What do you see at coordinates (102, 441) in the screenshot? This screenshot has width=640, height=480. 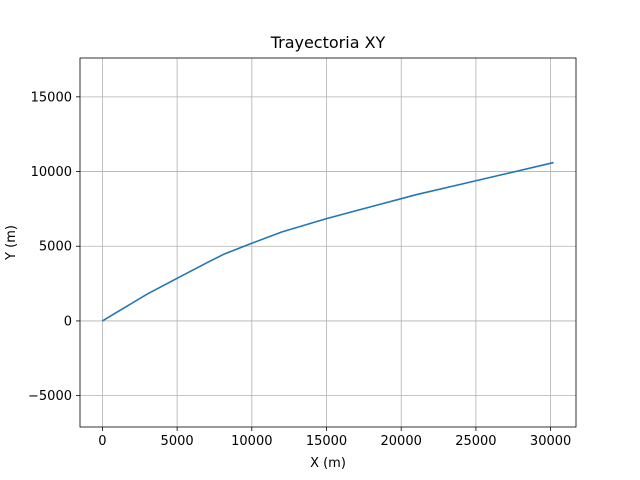 I see `x-tick-label: 0` at bounding box center [102, 441].